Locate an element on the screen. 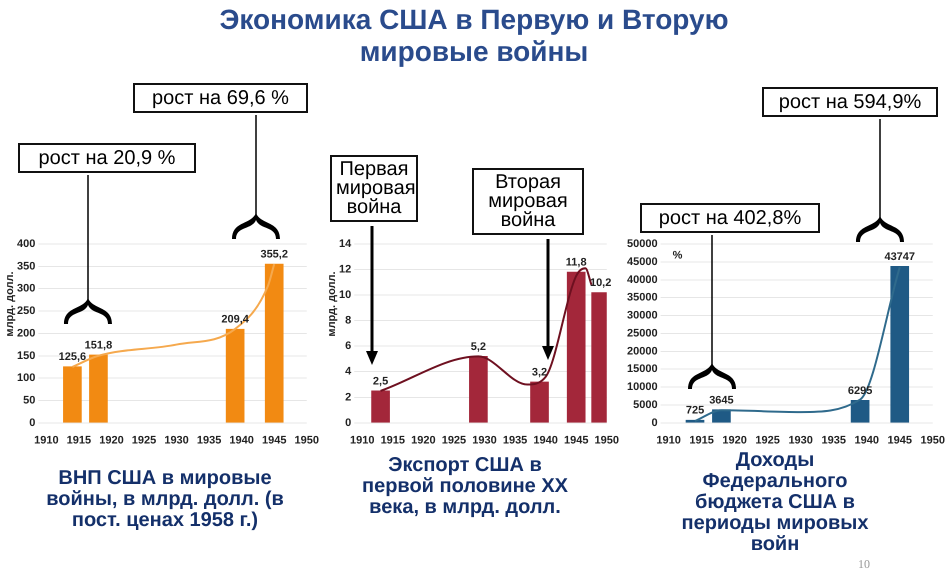 The width and height of the screenshot is (948, 577). y-tick-label: 25000 is located at coordinates (642, 333).